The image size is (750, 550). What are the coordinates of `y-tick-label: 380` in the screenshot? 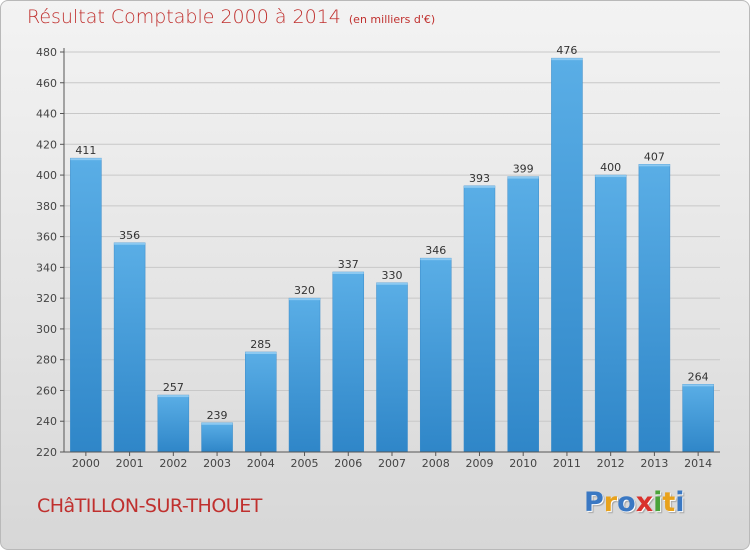 It's located at (46, 206).